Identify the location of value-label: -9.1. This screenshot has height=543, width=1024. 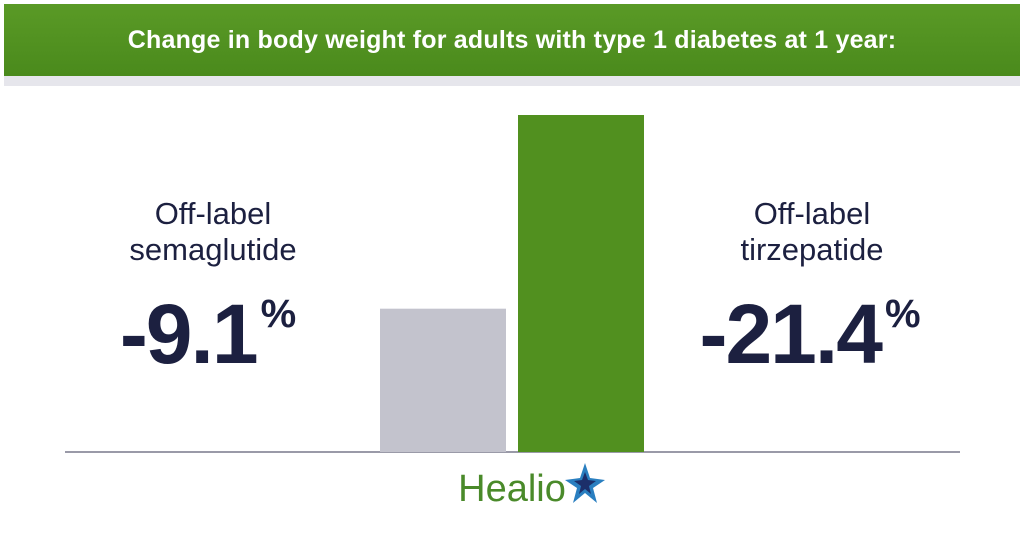
(189, 334).